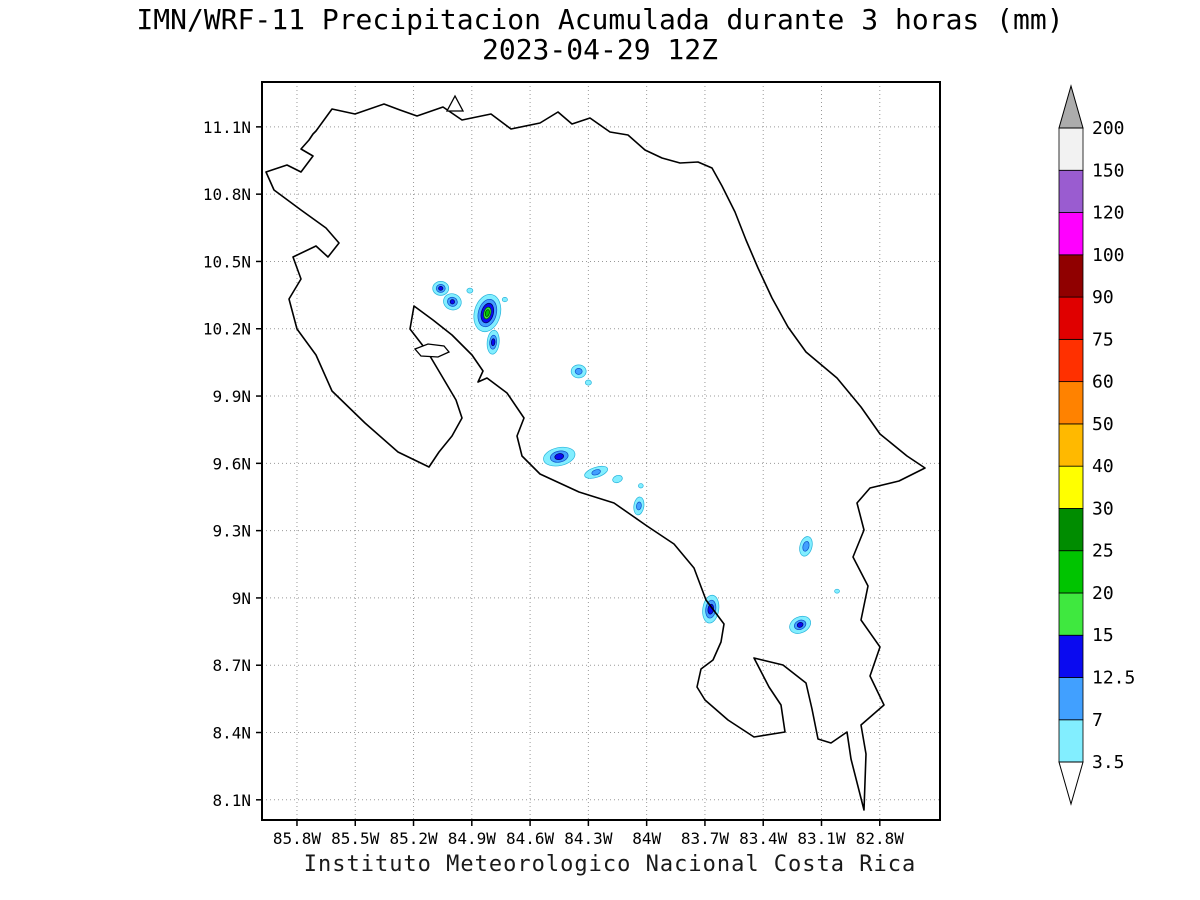 This screenshot has height=900, width=1200. What do you see at coordinates (880, 838) in the screenshot?
I see `lon-tick-label: 82.8W` at bounding box center [880, 838].